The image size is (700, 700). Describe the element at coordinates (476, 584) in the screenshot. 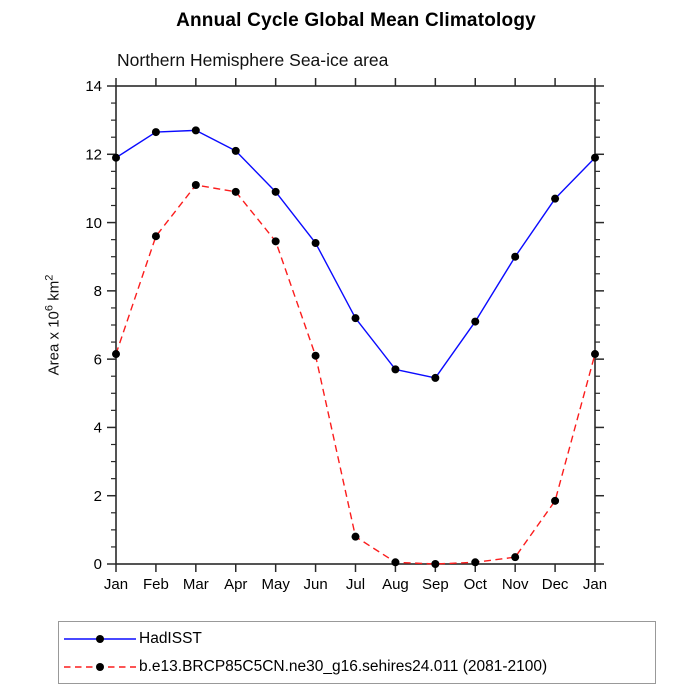

I see `x-tick-label: Oct` at that location.